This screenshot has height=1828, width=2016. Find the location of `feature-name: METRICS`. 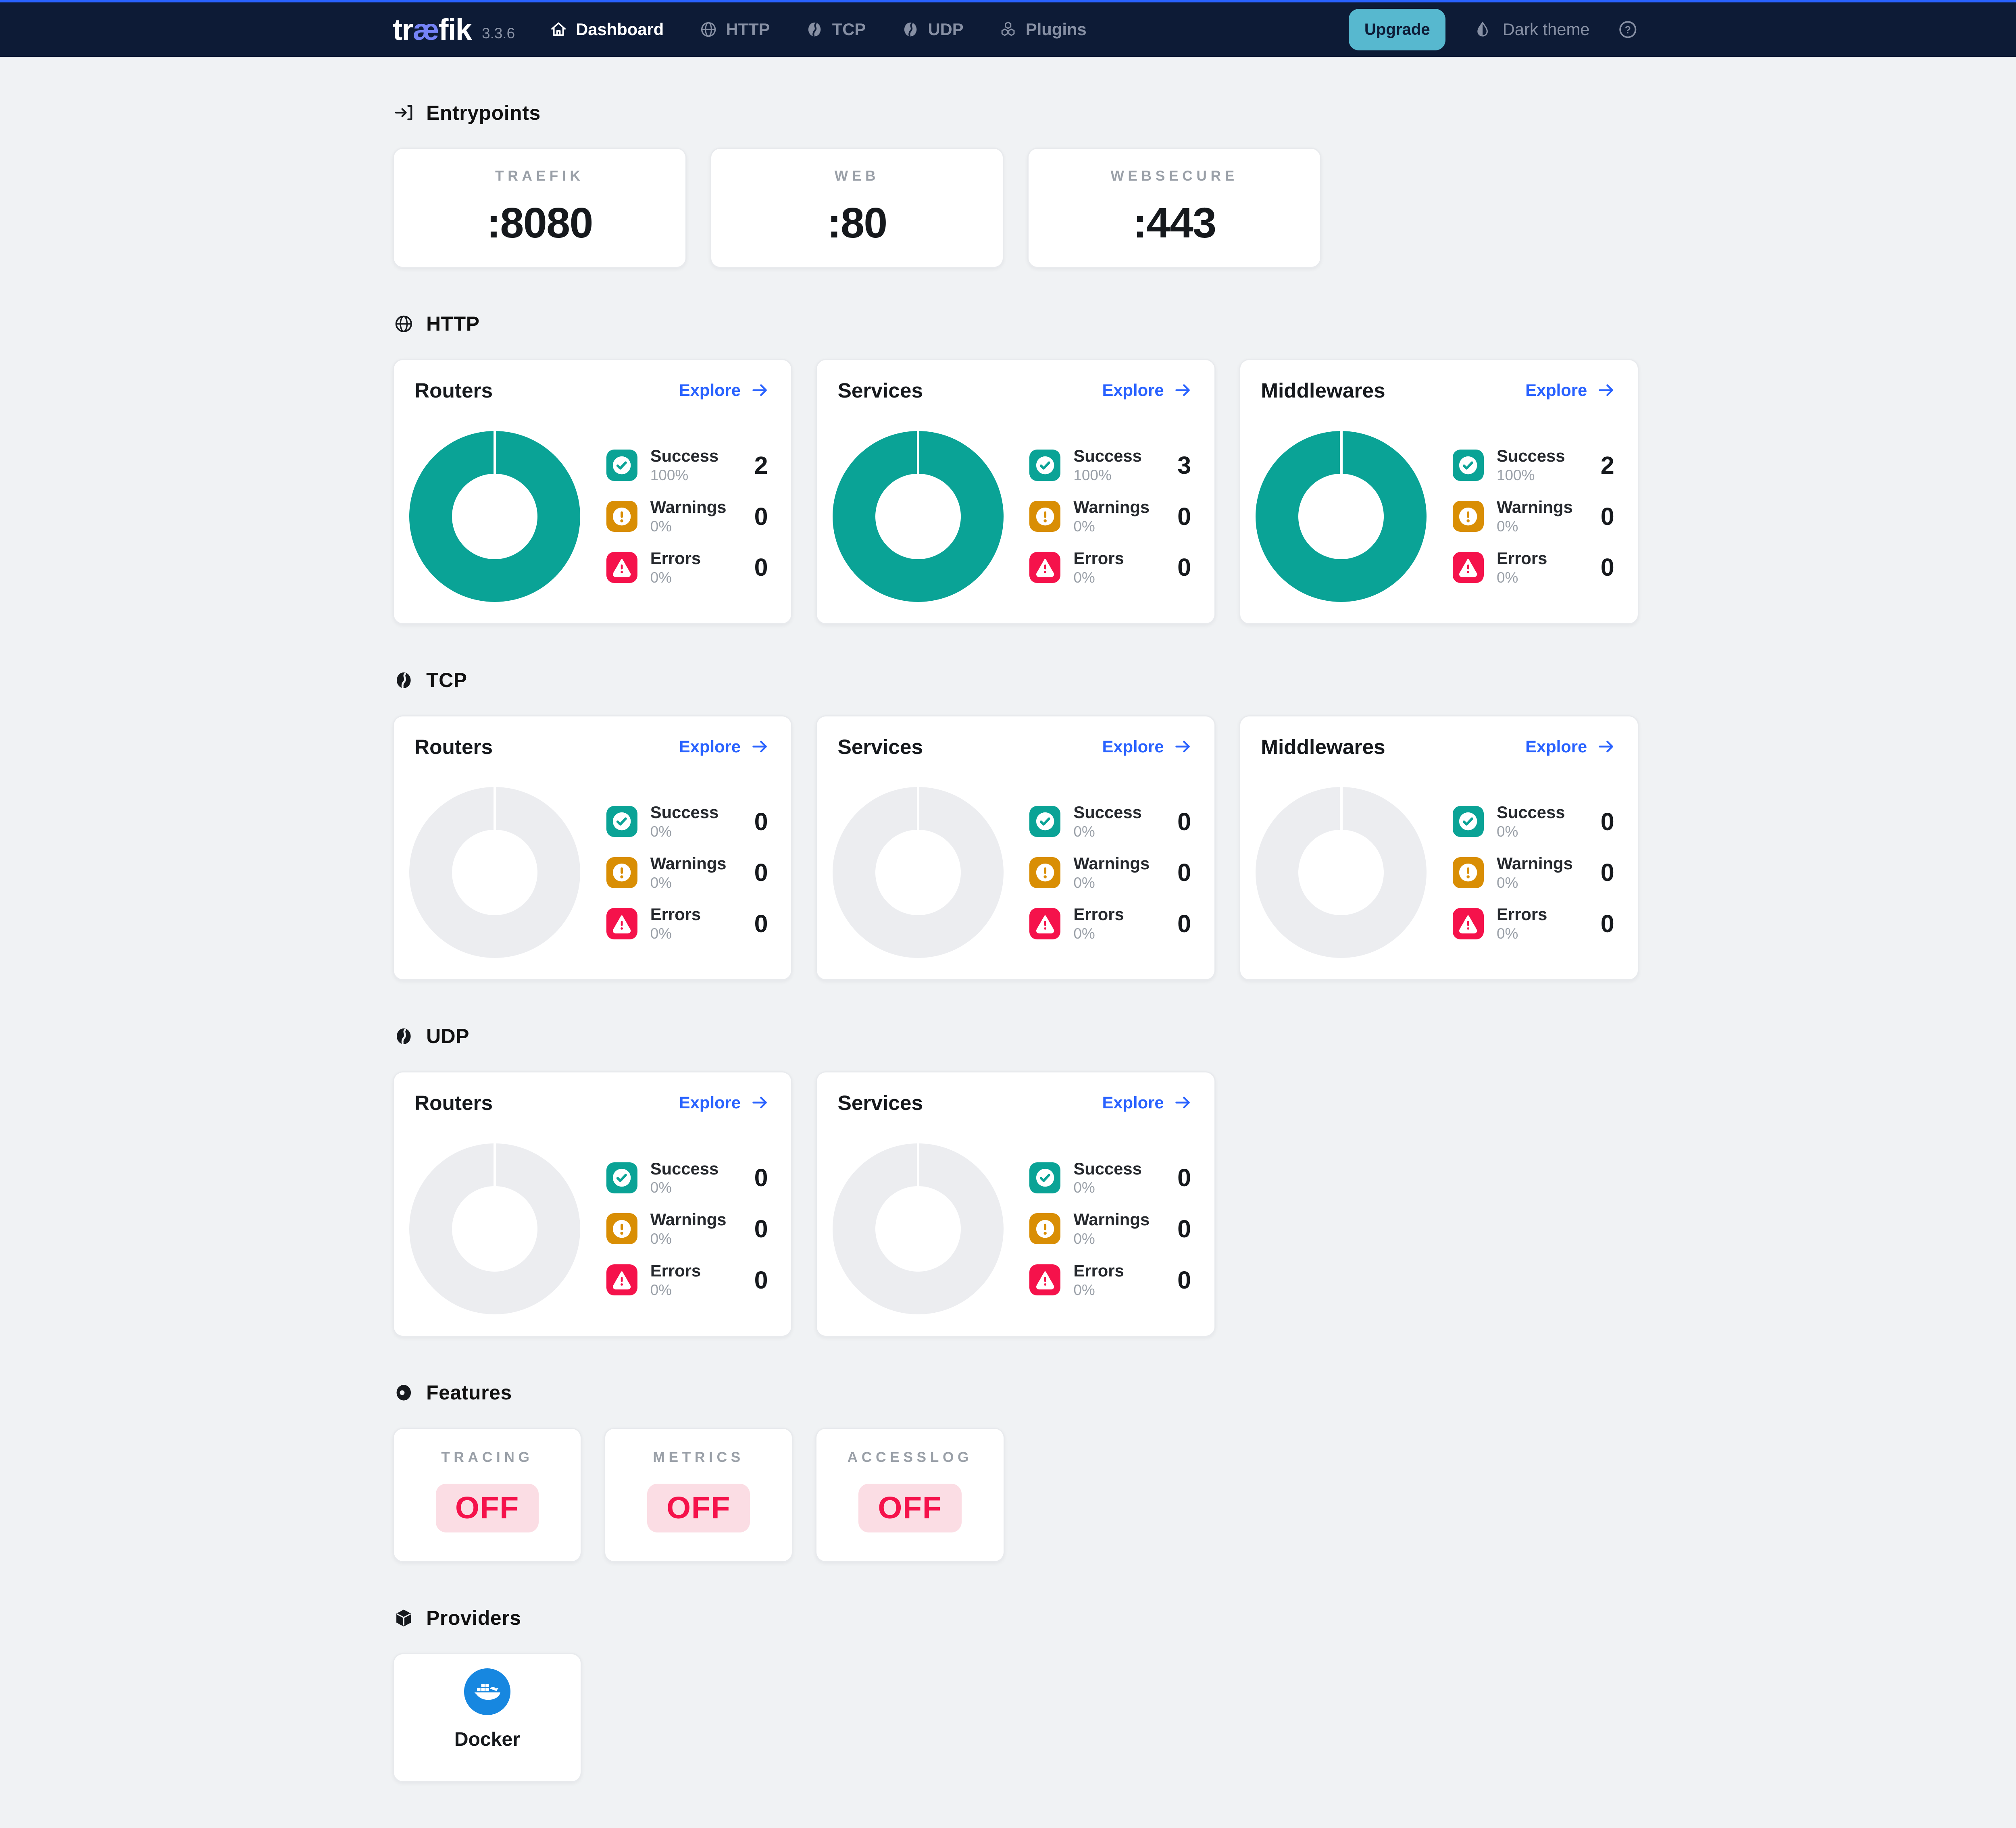

feature-name: METRICS is located at coordinates (698, 1457).